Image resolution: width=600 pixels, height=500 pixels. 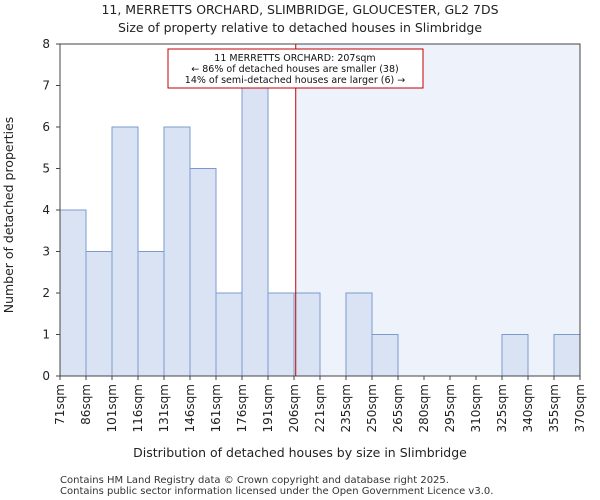 What do you see at coordinates (528, 408) in the screenshot?
I see `x-tick-label: 340sqm` at bounding box center [528, 408].